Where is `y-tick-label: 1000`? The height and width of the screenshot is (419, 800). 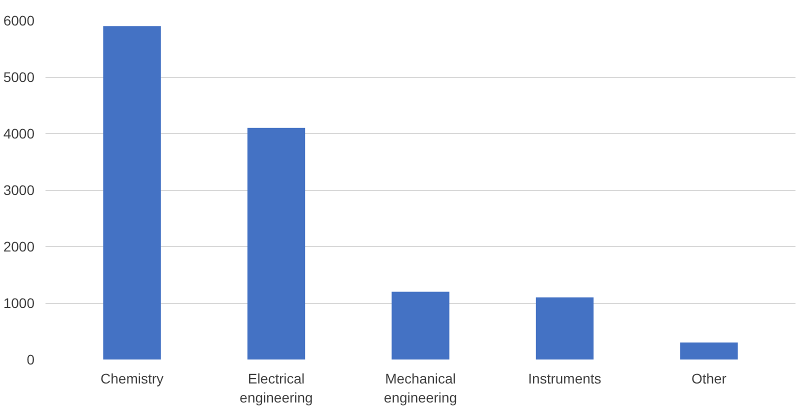 y-tick-label: 1000 is located at coordinates (19, 303).